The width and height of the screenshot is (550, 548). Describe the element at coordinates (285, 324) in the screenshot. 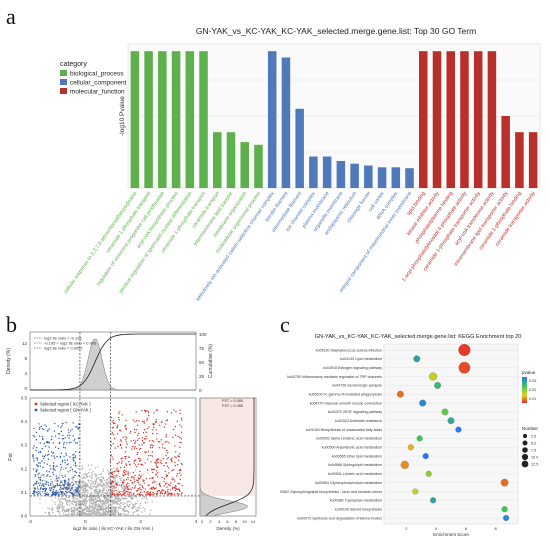

I see `panel-letter-c: c` at that location.